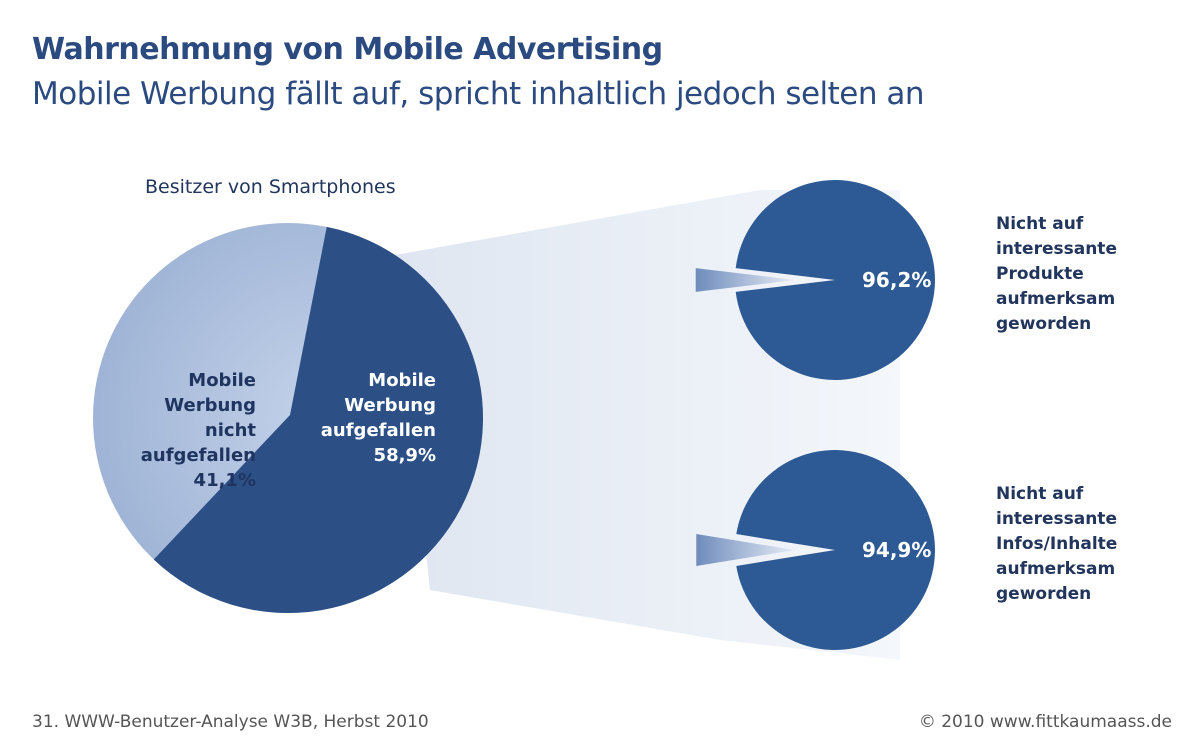 The width and height of the screenshot is (1200, 750). Describe the element at coordinates (318, 419) in the screenshot. I see `pie-slice-noticed` at that location.